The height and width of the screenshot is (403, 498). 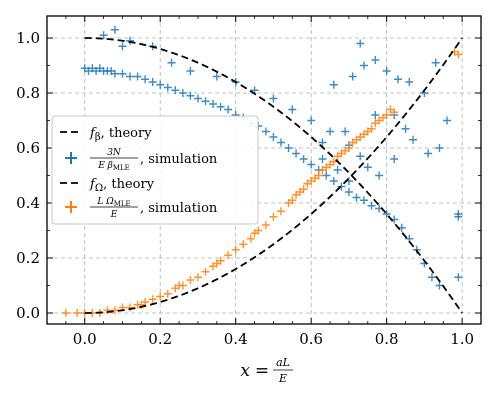 I want to click on x-tick-label: 0.0, so click(x=85, y=339).